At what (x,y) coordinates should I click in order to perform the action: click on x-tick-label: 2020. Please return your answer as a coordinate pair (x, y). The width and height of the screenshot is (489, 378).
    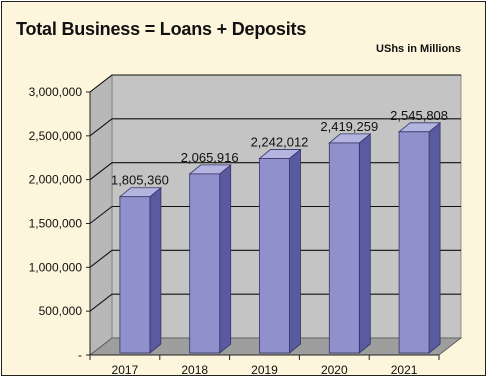
    Looking at the image, I should click on (334, 370).